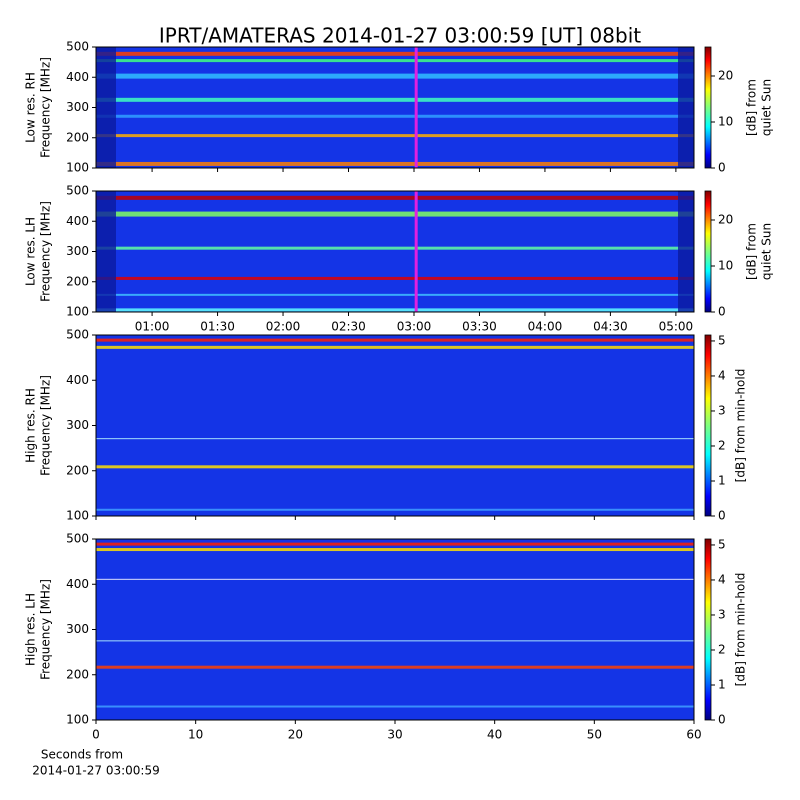  I want to click on x-tick-label: 03:30, so click(479, 327).